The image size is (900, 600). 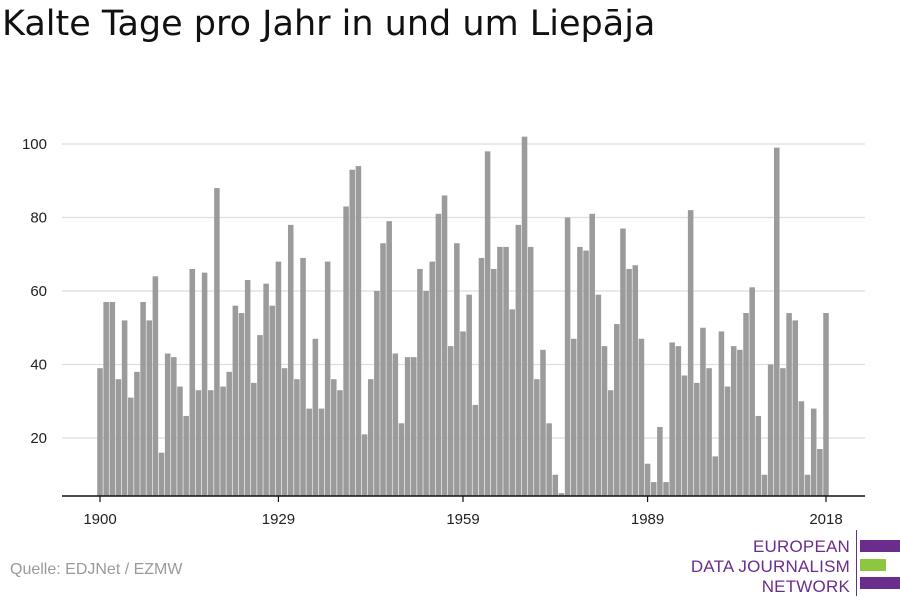 What do you see at coordinates (438, 354) in the screenshot?
I see `bar-1955` at bounding box center [438, 354].